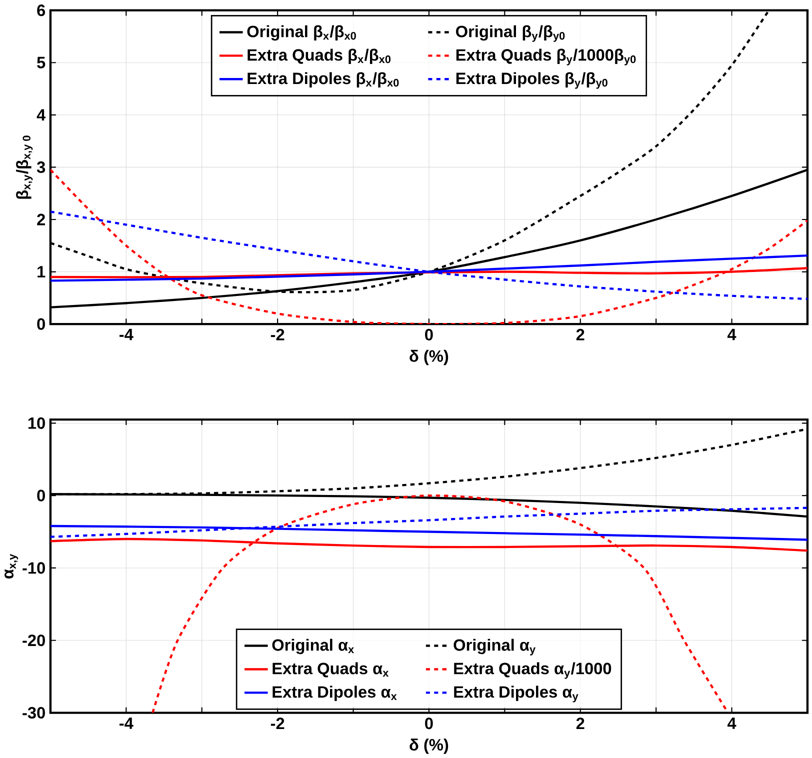  What do you see at coordinates (313, 646) in the screenshot?
I see `legend-label: Original α$_{x}$` at bounding box center [313, 646].